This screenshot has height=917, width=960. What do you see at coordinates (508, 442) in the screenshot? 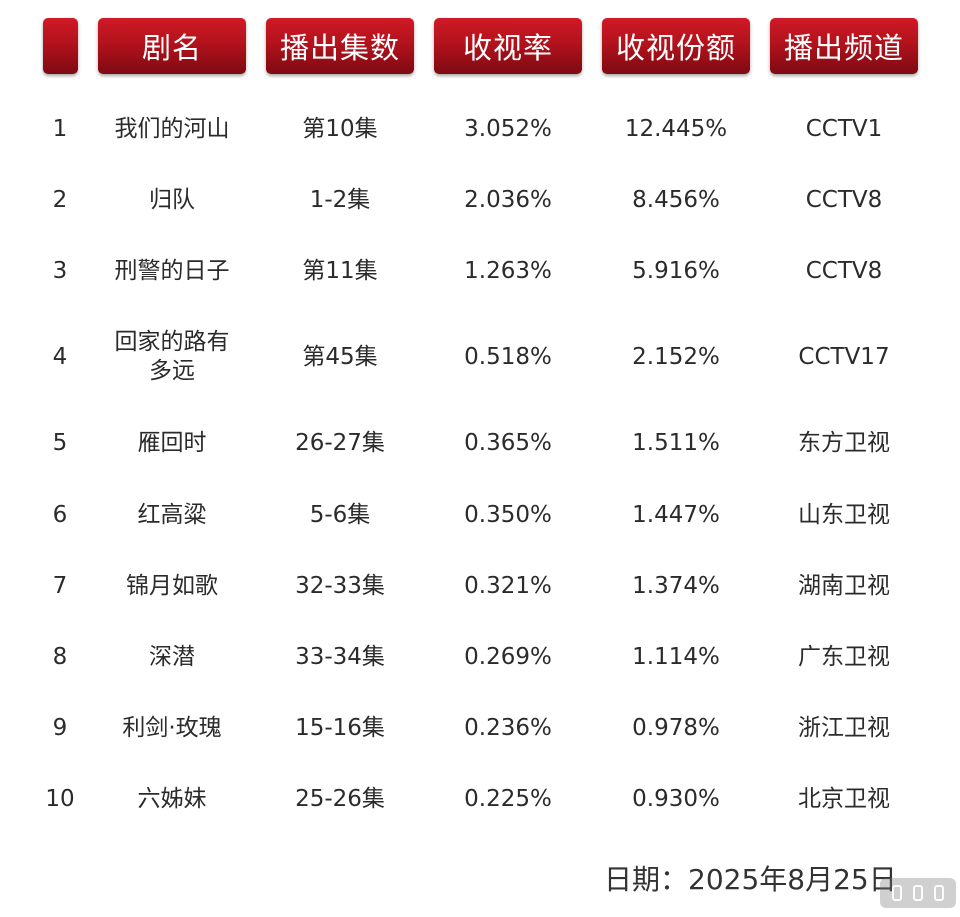
I see `rating-cell: 0.365%` at bounding box center [508, 442].